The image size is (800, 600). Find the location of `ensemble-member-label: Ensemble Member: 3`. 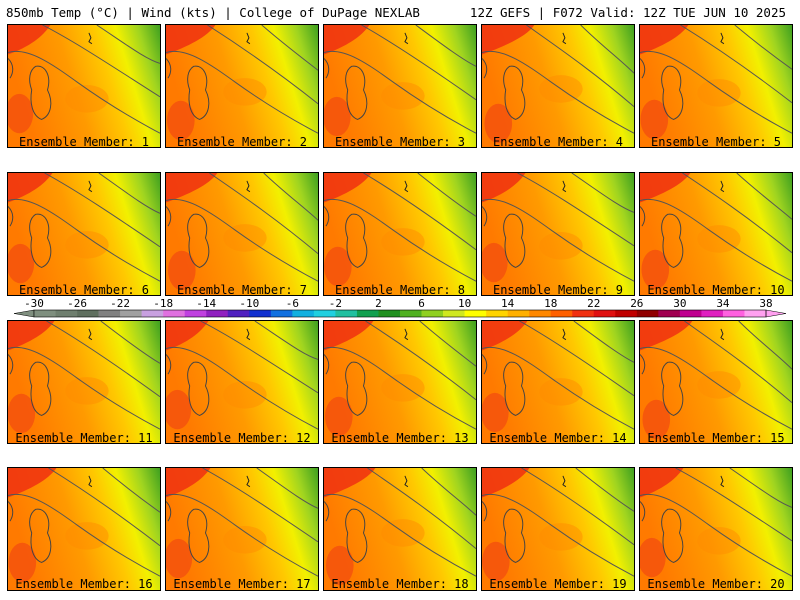

ensemble-member-label: Ensemble Member: 3 is located at coordinates (400, 142).